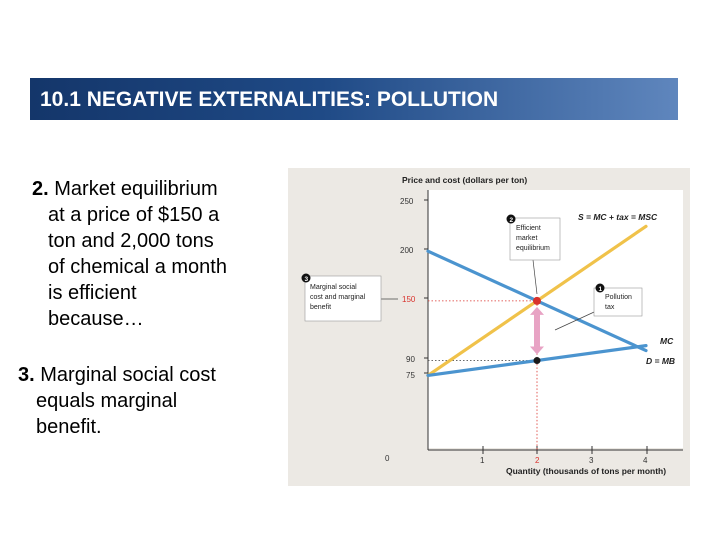  I want to click on point-line: equals marginal, so click(107, 401).